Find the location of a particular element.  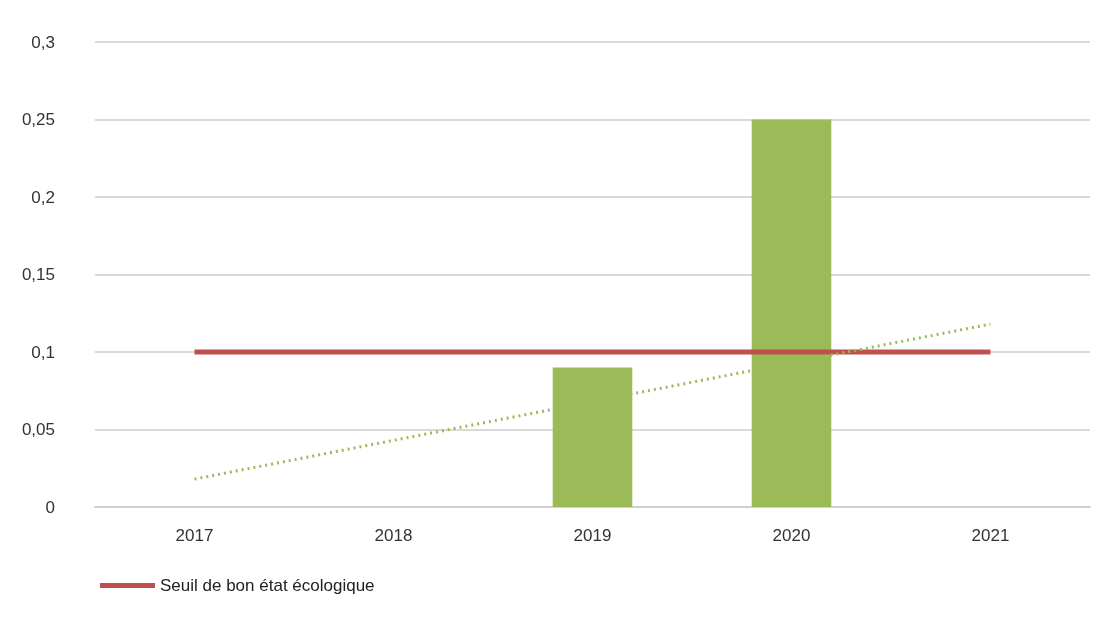

x-tick-label: 2019 is located at coordinates (592, 535).